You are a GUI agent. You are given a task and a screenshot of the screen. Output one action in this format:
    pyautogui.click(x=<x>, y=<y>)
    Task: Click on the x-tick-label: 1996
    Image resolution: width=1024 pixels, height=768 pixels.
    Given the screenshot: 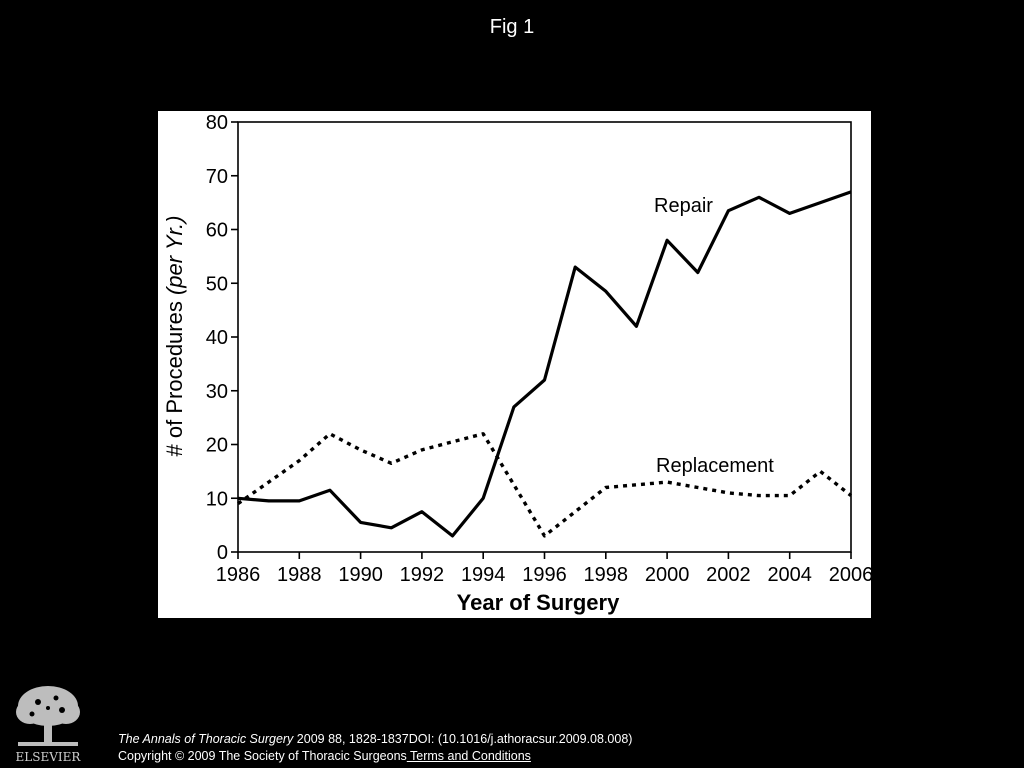 What is the action you would take?
    pyautogui.click(x=544, y=575)
    